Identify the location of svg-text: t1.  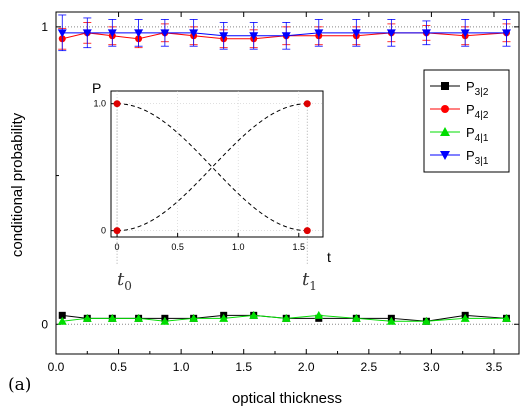
(309, 281).